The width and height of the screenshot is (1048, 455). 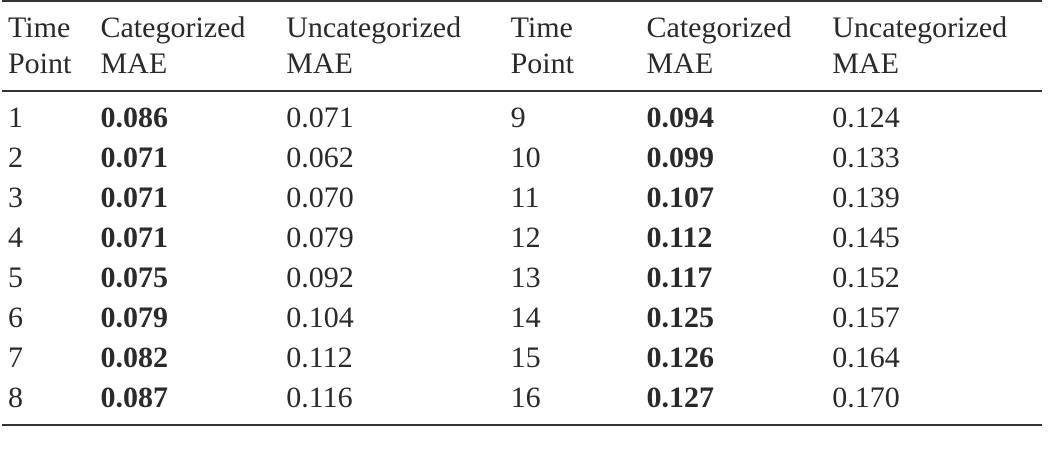 I want to click on table-row: 2 0.071 0.062 10 0.099 0.133, so click(x=522, y=158).